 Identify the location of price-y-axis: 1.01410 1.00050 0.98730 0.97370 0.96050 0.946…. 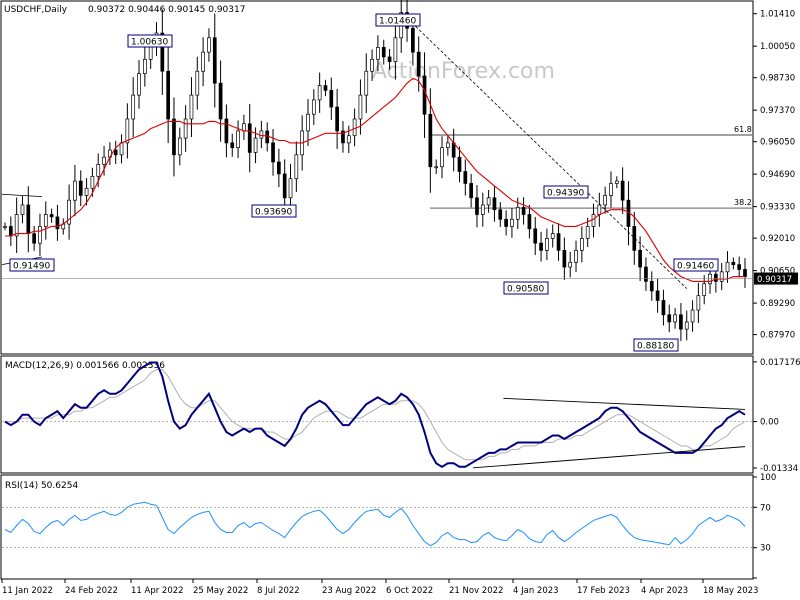
(774, 175).